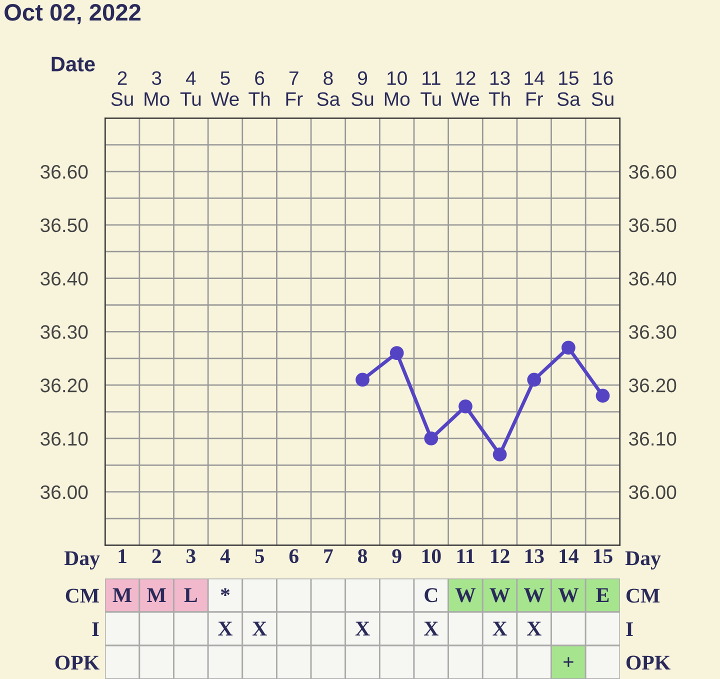 This screenshot has height=679, width=720. I want to click on y2-tick-label: 36.40, so click(652, 279).